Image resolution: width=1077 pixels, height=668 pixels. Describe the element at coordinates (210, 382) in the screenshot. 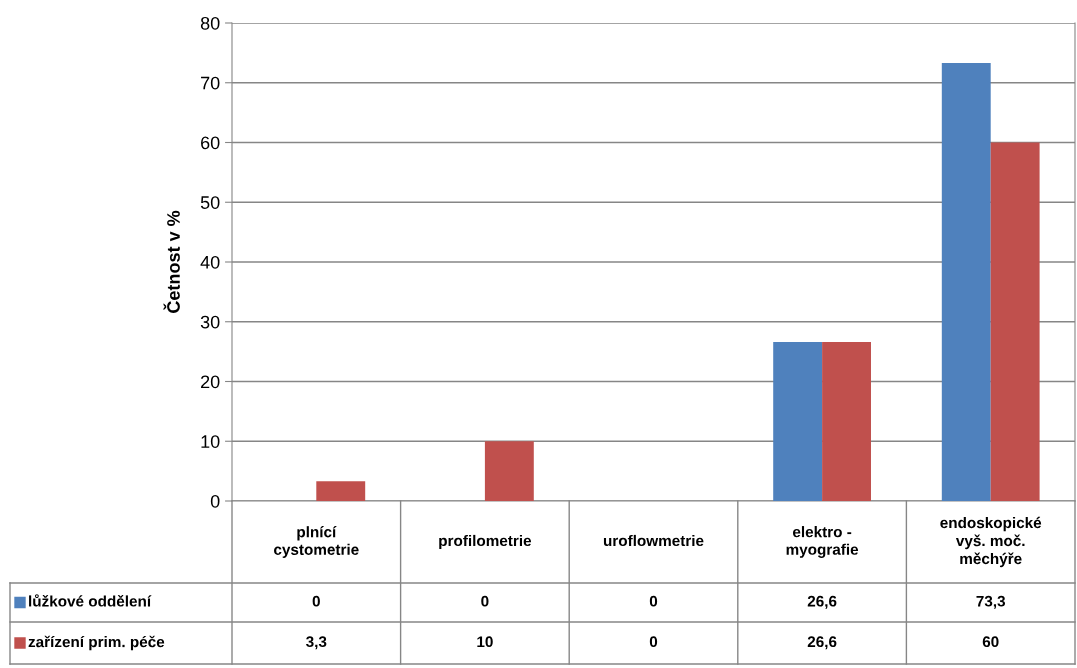

I see `y-tick-label: 20` at that location.